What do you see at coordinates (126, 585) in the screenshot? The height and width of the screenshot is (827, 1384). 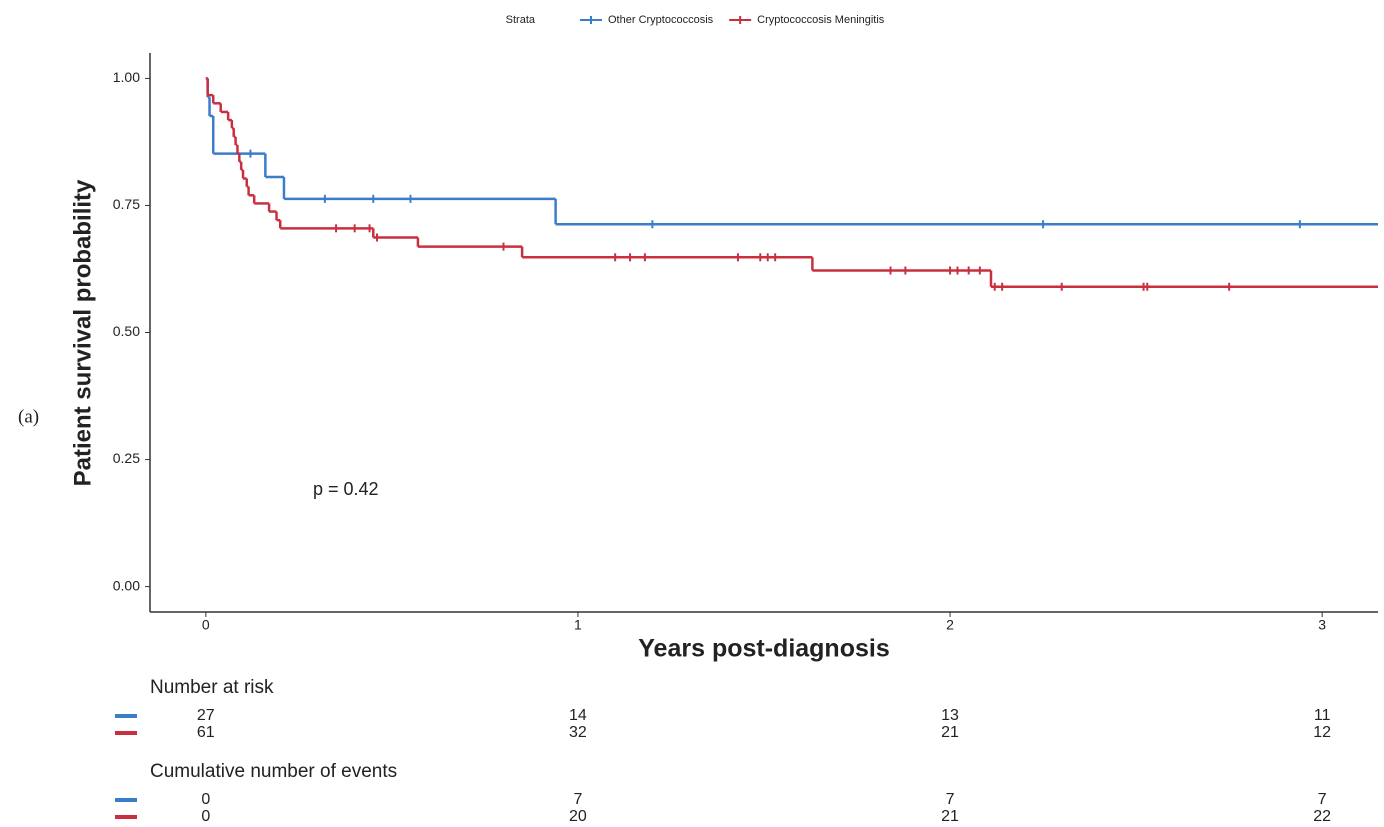 I see `y-tick-label: 0.00` at bounding box center [126, 585].